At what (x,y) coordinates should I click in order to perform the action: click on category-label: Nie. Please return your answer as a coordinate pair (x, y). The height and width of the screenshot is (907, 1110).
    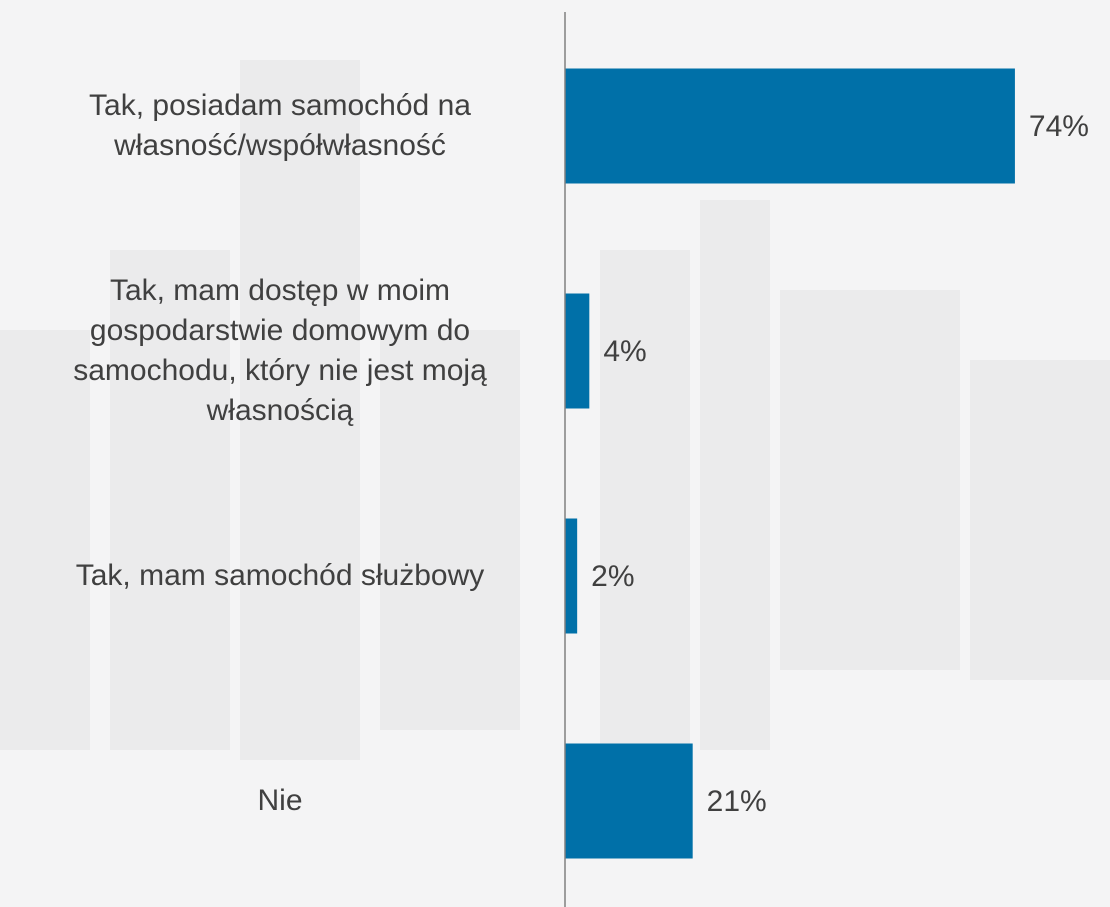
    Looking at the image, I should click on (280, 800).